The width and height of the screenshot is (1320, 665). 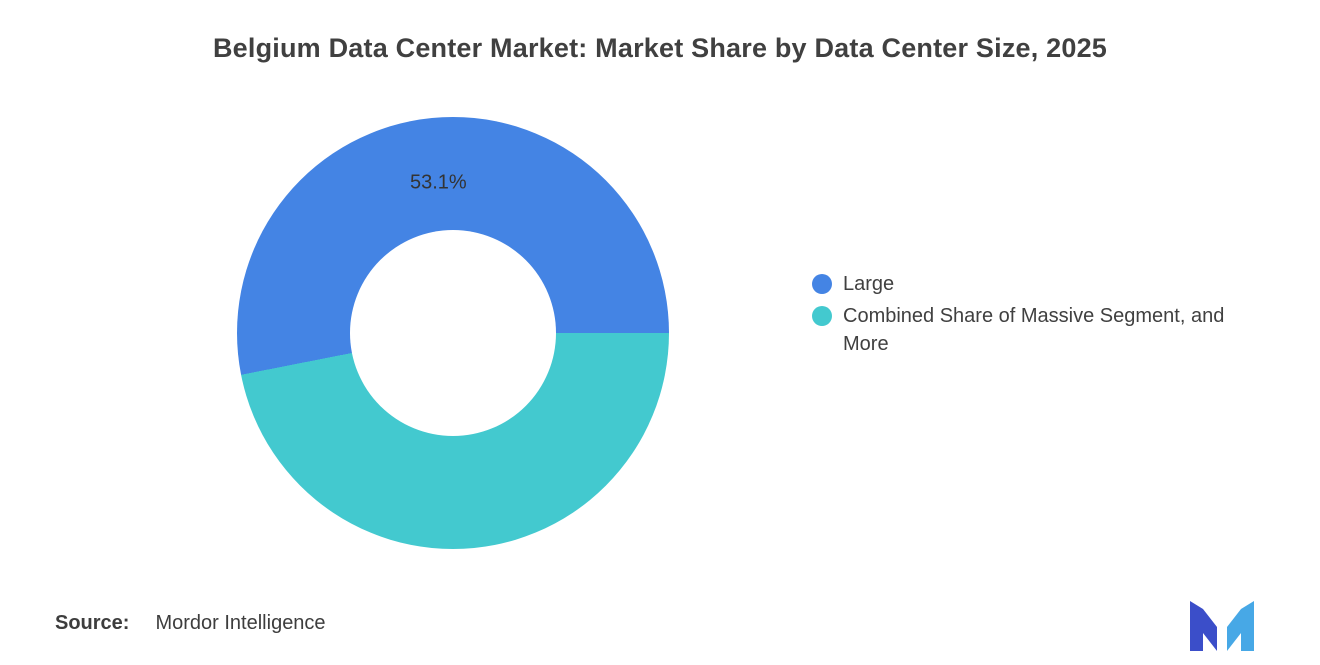 I want to click on legend-swatch-combined, so click(x=822, y=316).